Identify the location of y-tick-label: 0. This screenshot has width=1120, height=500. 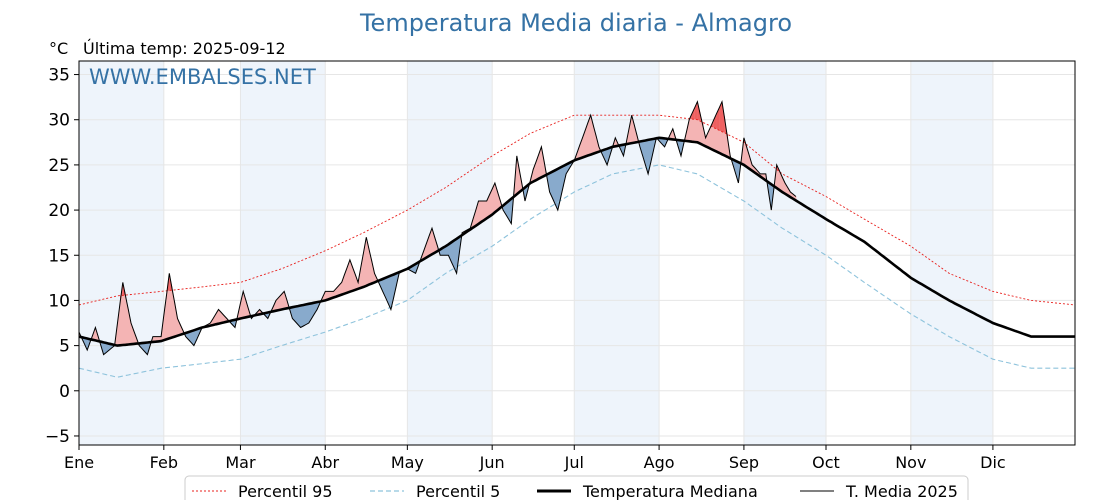
(64, 392).